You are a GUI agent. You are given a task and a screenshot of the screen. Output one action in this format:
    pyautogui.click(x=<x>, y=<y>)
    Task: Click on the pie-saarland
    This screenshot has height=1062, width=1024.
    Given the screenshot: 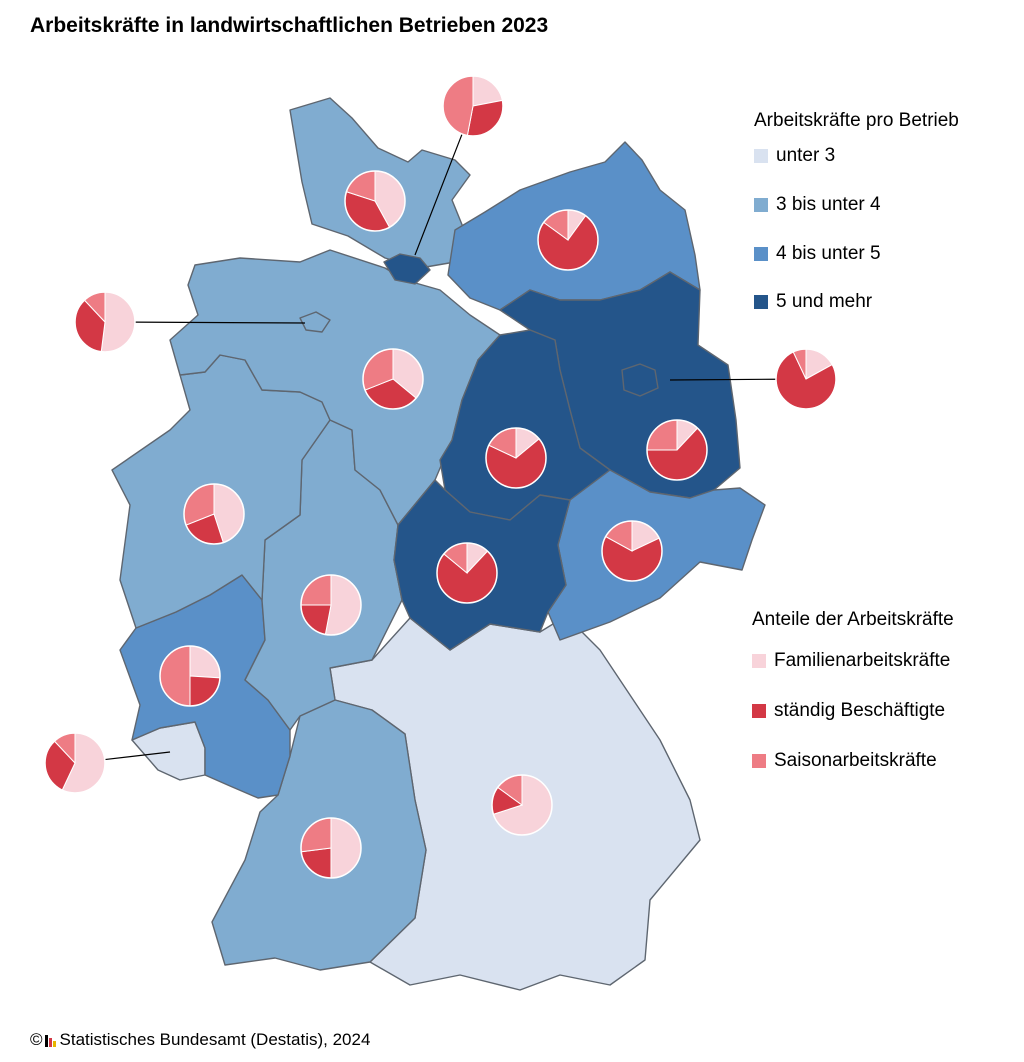 What is the action you would take?
    pyautogui.click(x=75, y=763)
    